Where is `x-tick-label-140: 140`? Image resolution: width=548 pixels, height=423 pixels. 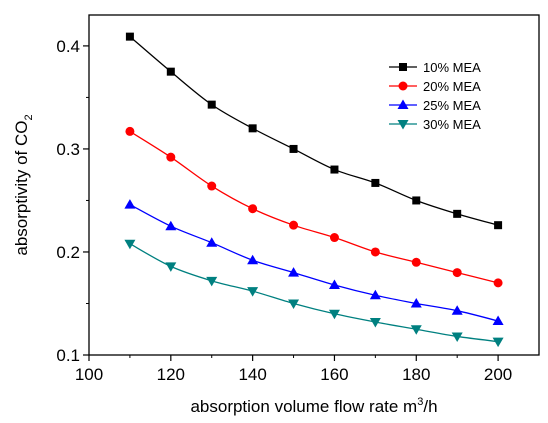
x-tick-label-140: 140 is located at coordinates (252, 374).